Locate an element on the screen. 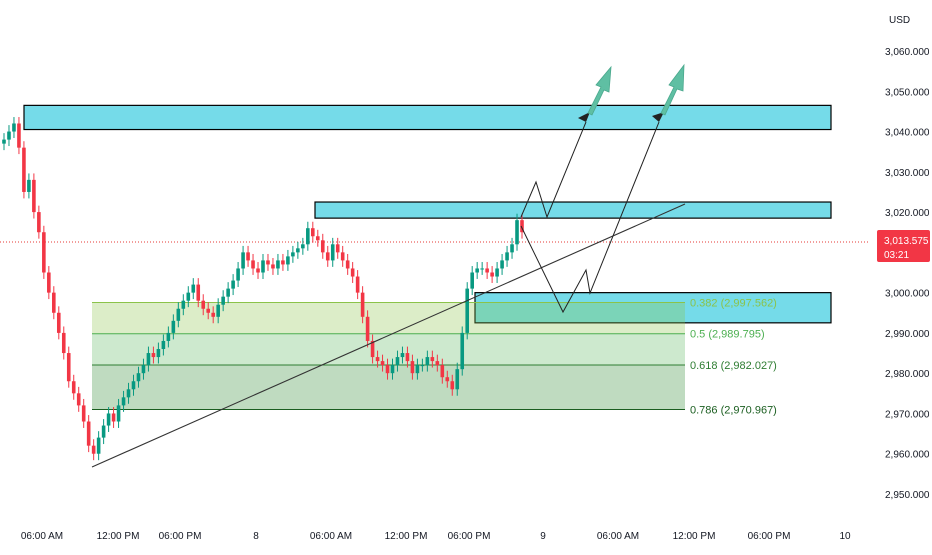  y-tick-label: 2,950.000 is located at coordinates (907, 495).